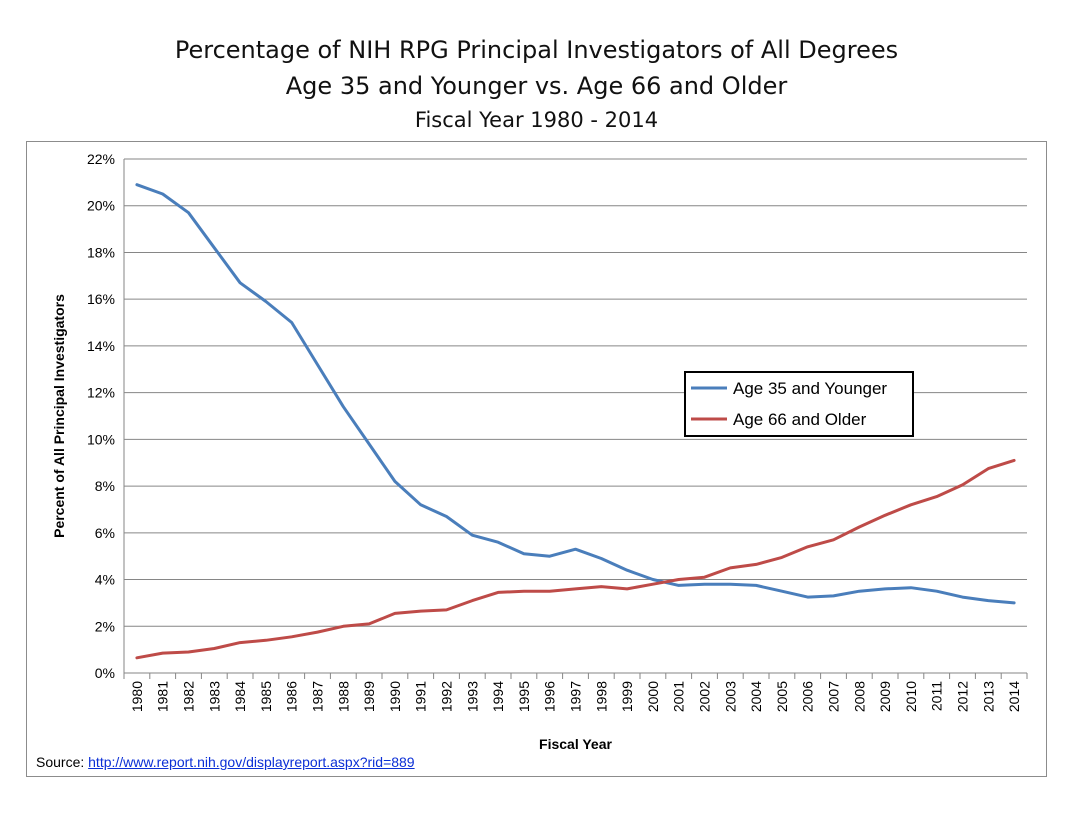  I want to click on x-tick-label: 2013, so click(988, 696).